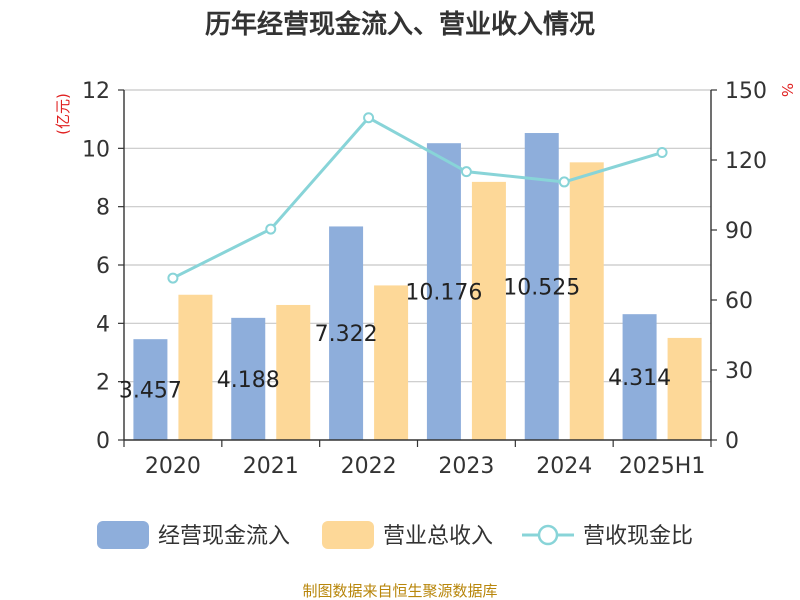 This screenshot has height=600, width=800. I want to click on x-category-label: 2020, so click(173, 466).